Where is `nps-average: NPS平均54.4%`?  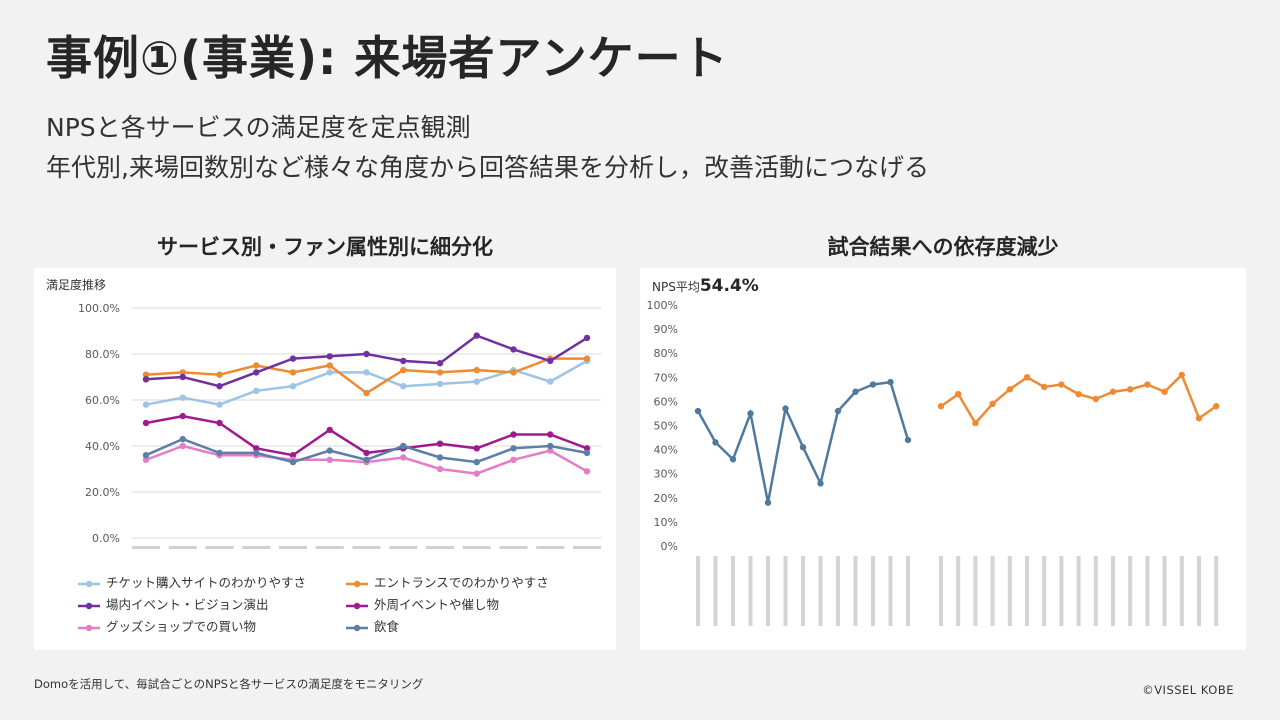
nps-average: NPS平均54.4% is located at coordinates (705, 286).